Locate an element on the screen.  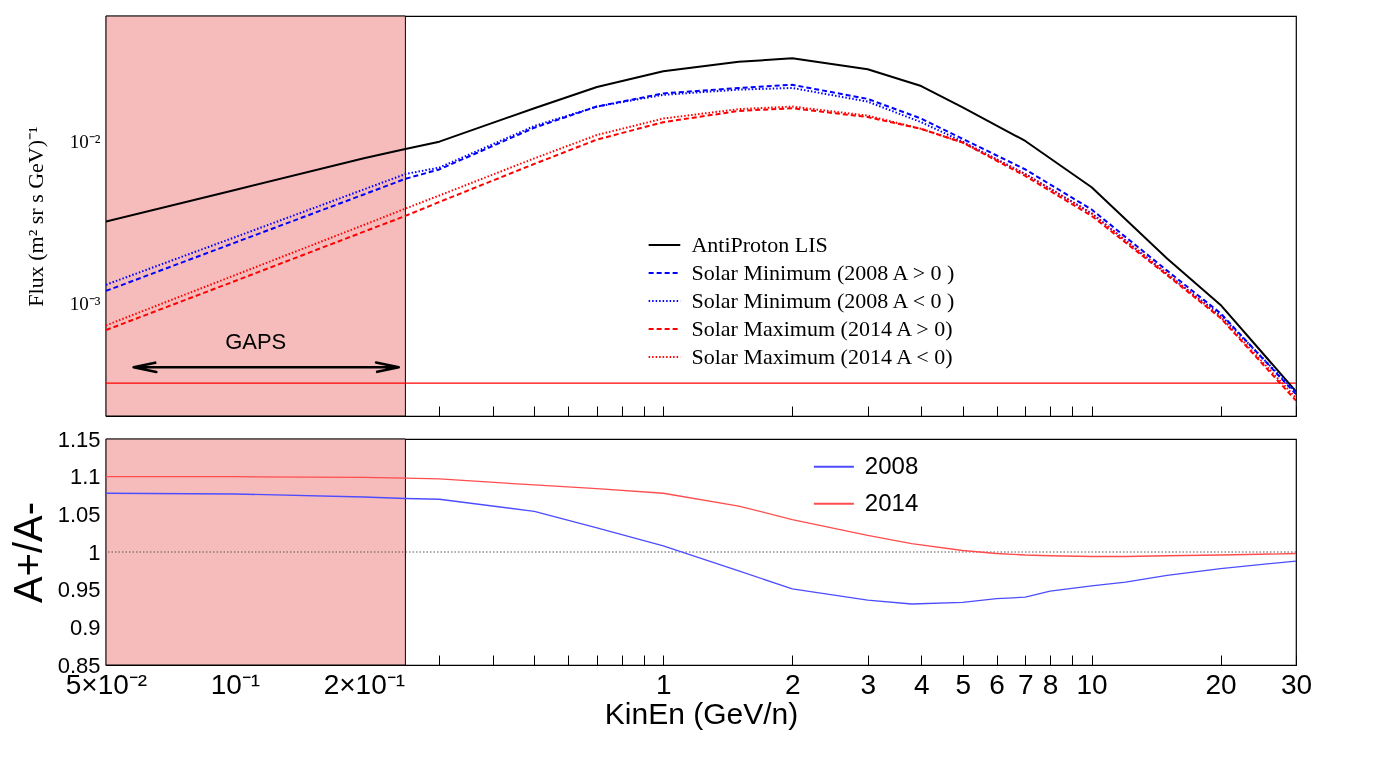
legend-label: Solar Minimum (2008 A > 0 ) is located at coordinates (823, 272).